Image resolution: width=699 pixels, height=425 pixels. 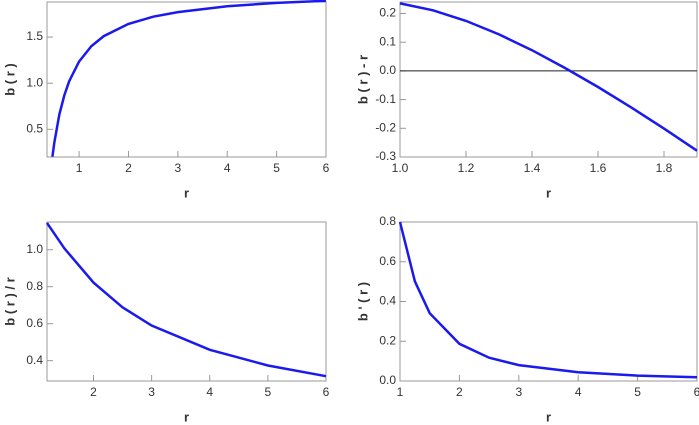 What do you see at coordinates (34, 128) in the screenshot?
I see `y-tick-label: 0.5` at bounding box center [34, 128].